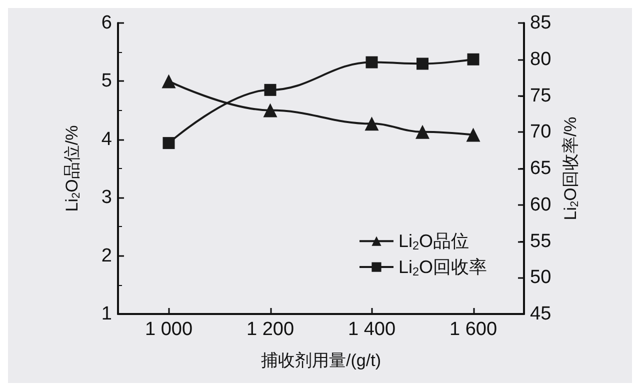 Image resolution: width=640 pixels, height=391 pixels. I want to click on y-tick-label: 4, so click(106, 139).